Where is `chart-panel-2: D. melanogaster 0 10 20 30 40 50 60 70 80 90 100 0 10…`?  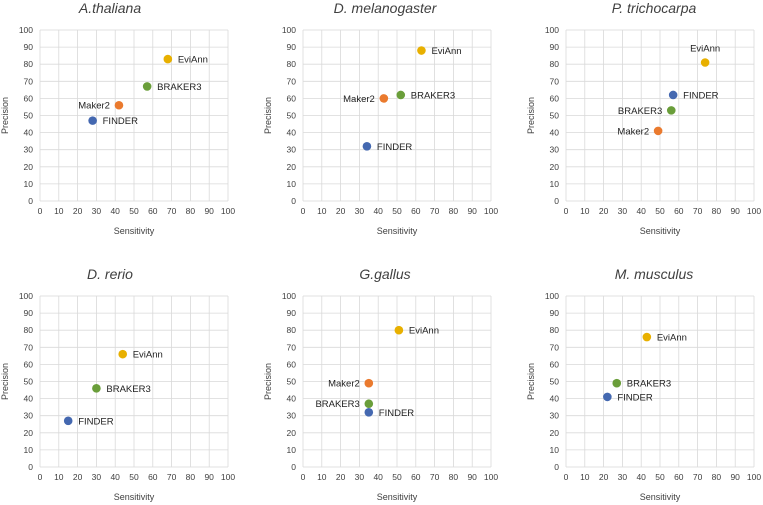
chart-panel-2: D. melanogaster 0 10 20 30 40 50 60 70 80 90 100 0 10… is located at coordinates (380, 118).